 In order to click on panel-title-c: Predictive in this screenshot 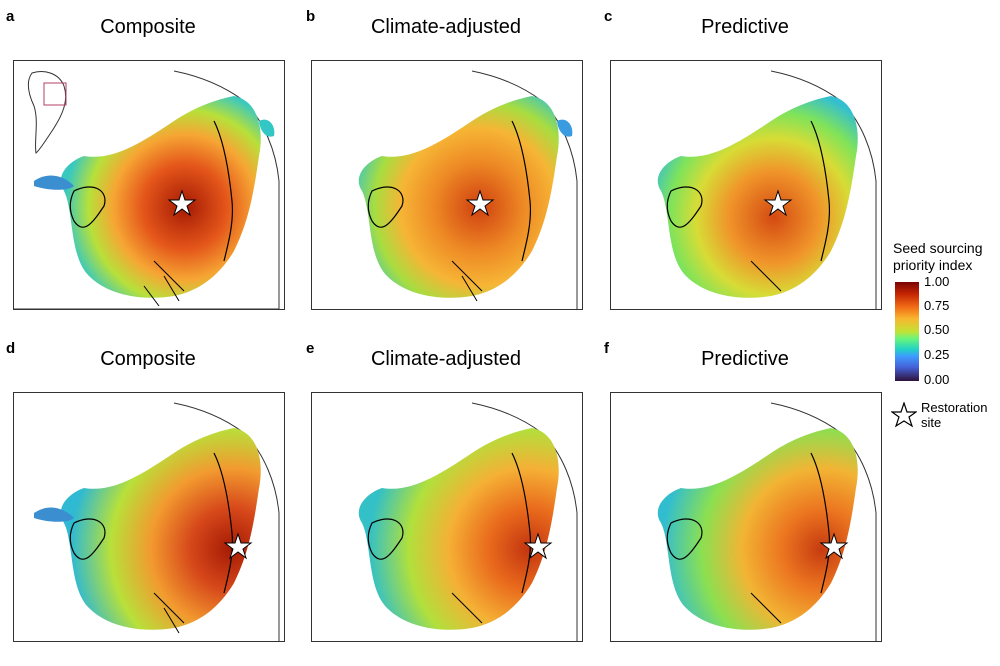, I will do `click(745, 27)`.